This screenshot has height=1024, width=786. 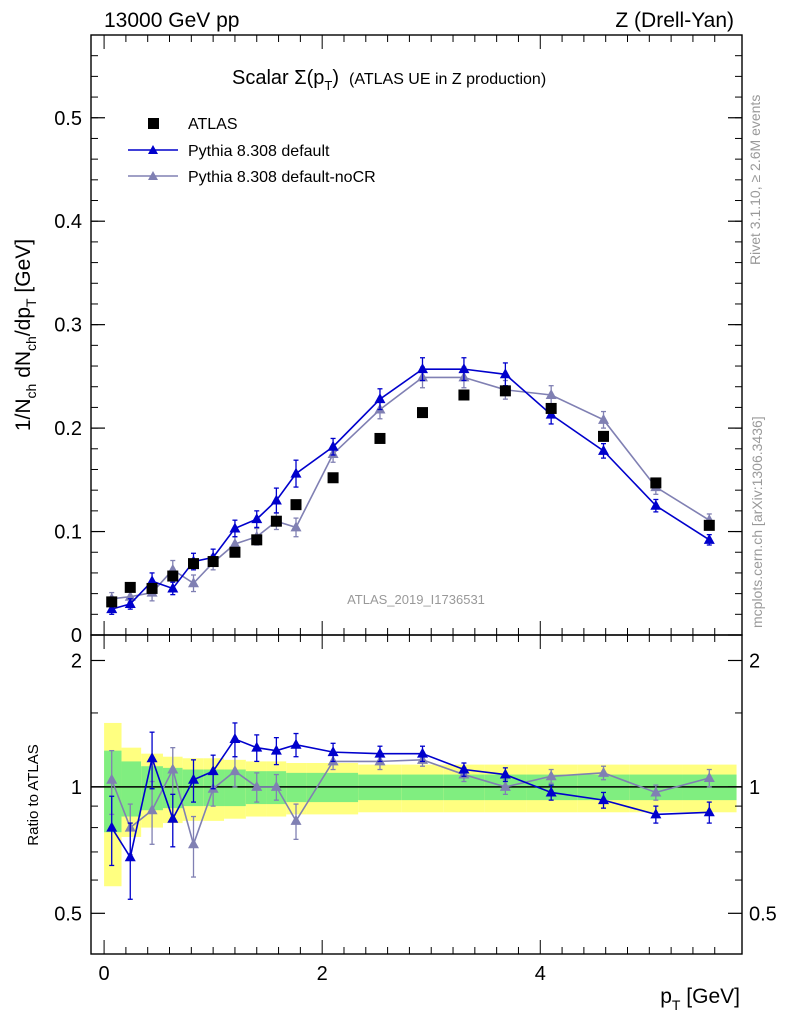 I want to click on ratio-y-tick-label: 0.5, so click(x=68, y=914).